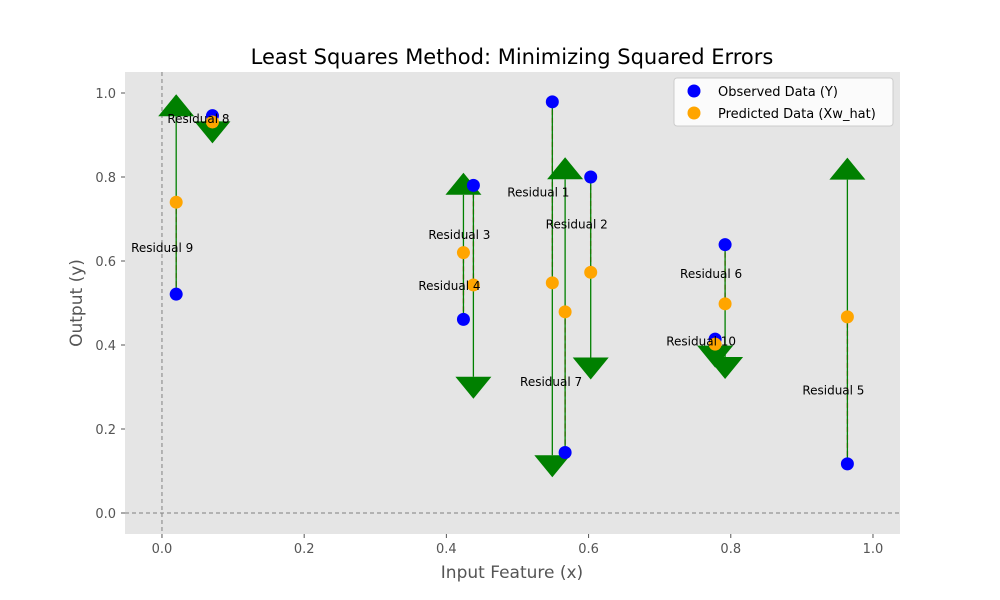  I want to click on residual-label: Residual 1, so click(538, 192).